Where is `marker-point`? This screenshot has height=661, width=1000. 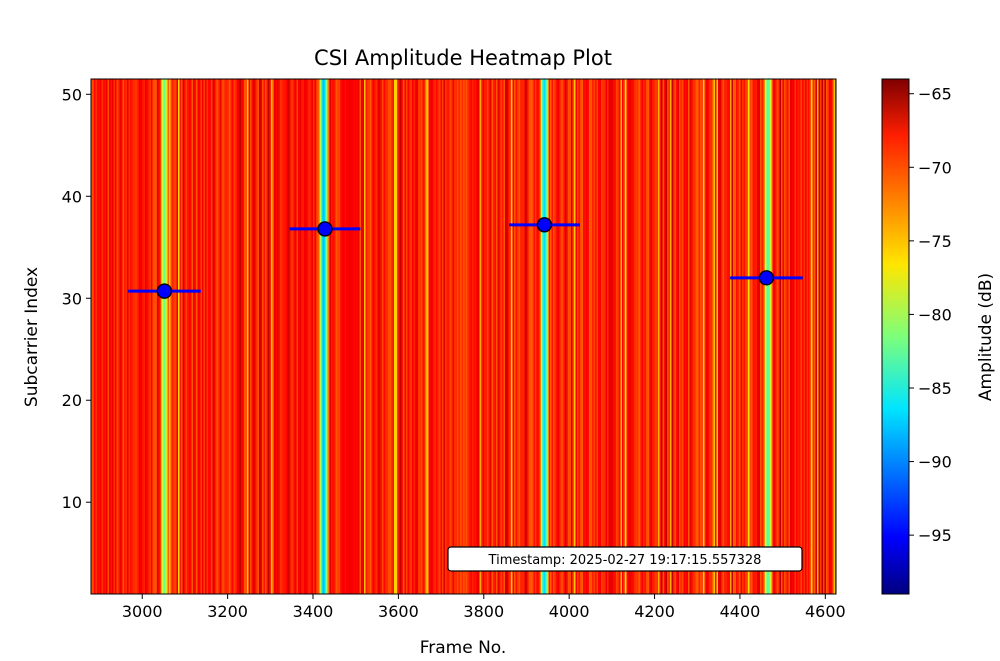
marker-point is located at coordinates (544, 225).